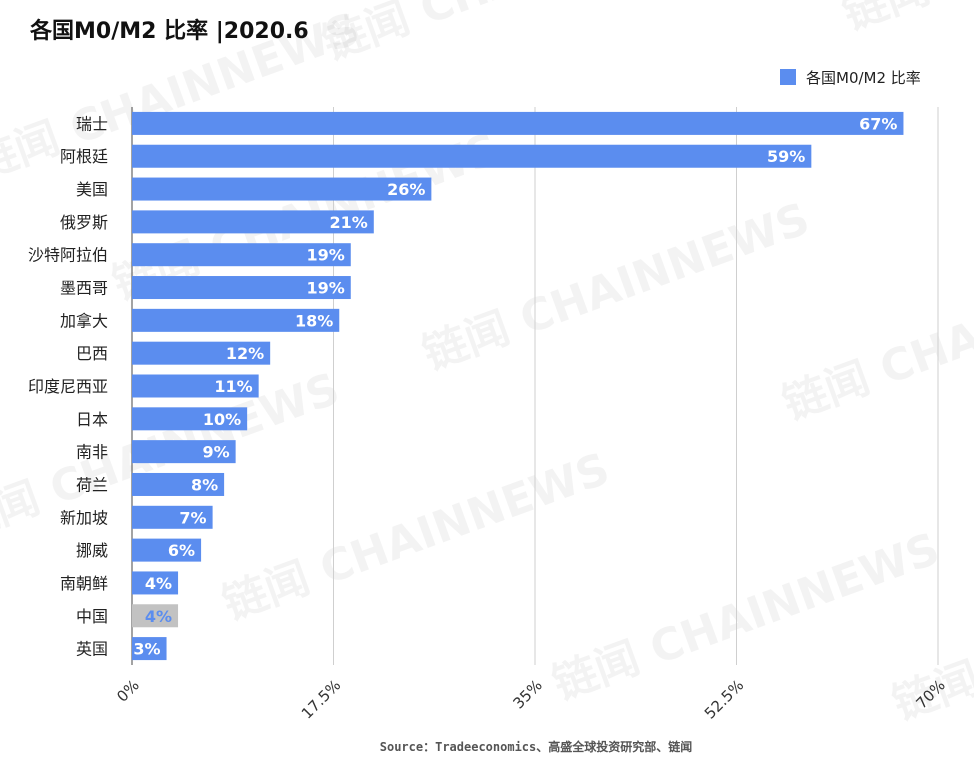 Image resolution: width=974 pixels, height=770 pixels. What do you see at coordinates (92, 353) in the screenshot?
I see `category-label: 巴西` at bounding box center [92, 353].